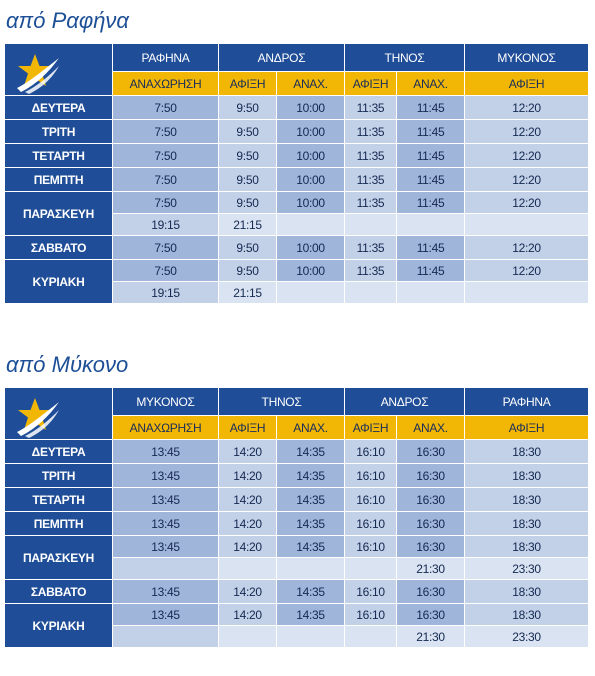 The image size is (595, 676). What do you see at coordinates (297, 499) in the screenshot?
I see `table-row: ΤΕΤΑΡΤΗ 13:45 14:20 14:35 16:10 16:30 18:30` at bounding box center [297, 499].